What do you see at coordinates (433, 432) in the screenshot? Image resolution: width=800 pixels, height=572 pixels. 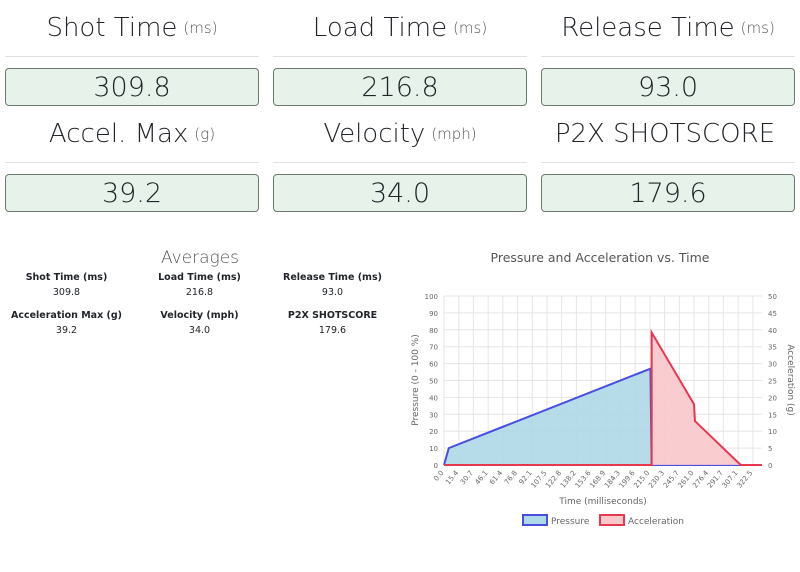 I see `y-tick-label: 20` at bounding box center [433, 432].